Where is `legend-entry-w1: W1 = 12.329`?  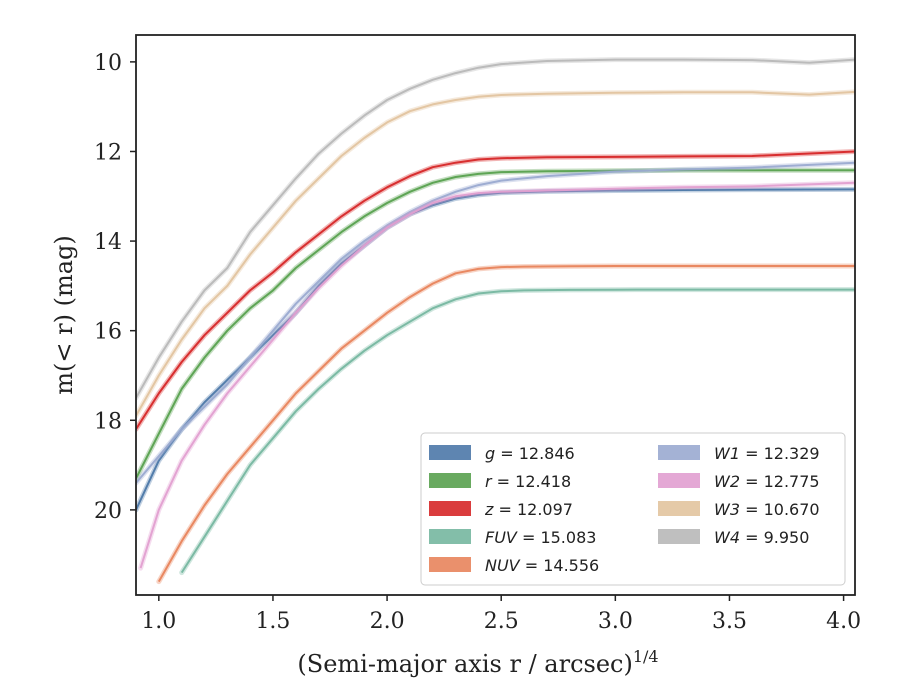 legend-entry-w1: W1 = 12.329 is located at coordinates (767, 453).